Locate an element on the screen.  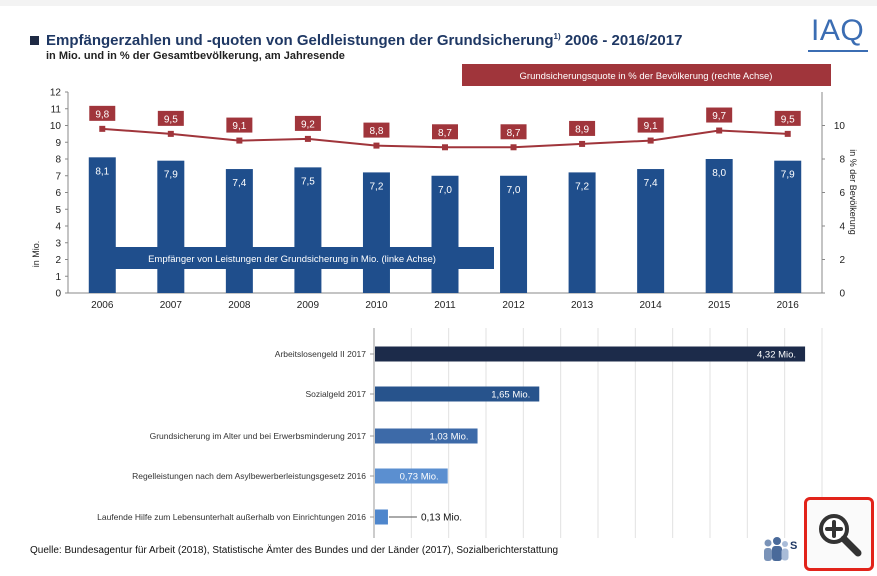
right-axis-tick-label: 0 is located at coordinates (842, 294).